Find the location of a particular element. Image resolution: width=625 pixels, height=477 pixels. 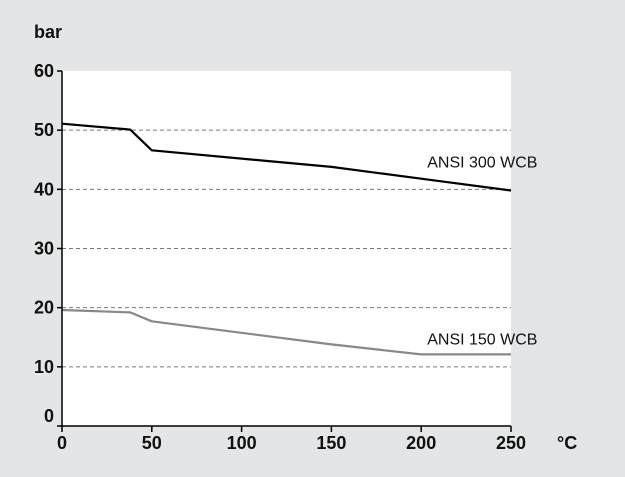

y-tick-label-40: 40 is located at coordinates (44, 189).